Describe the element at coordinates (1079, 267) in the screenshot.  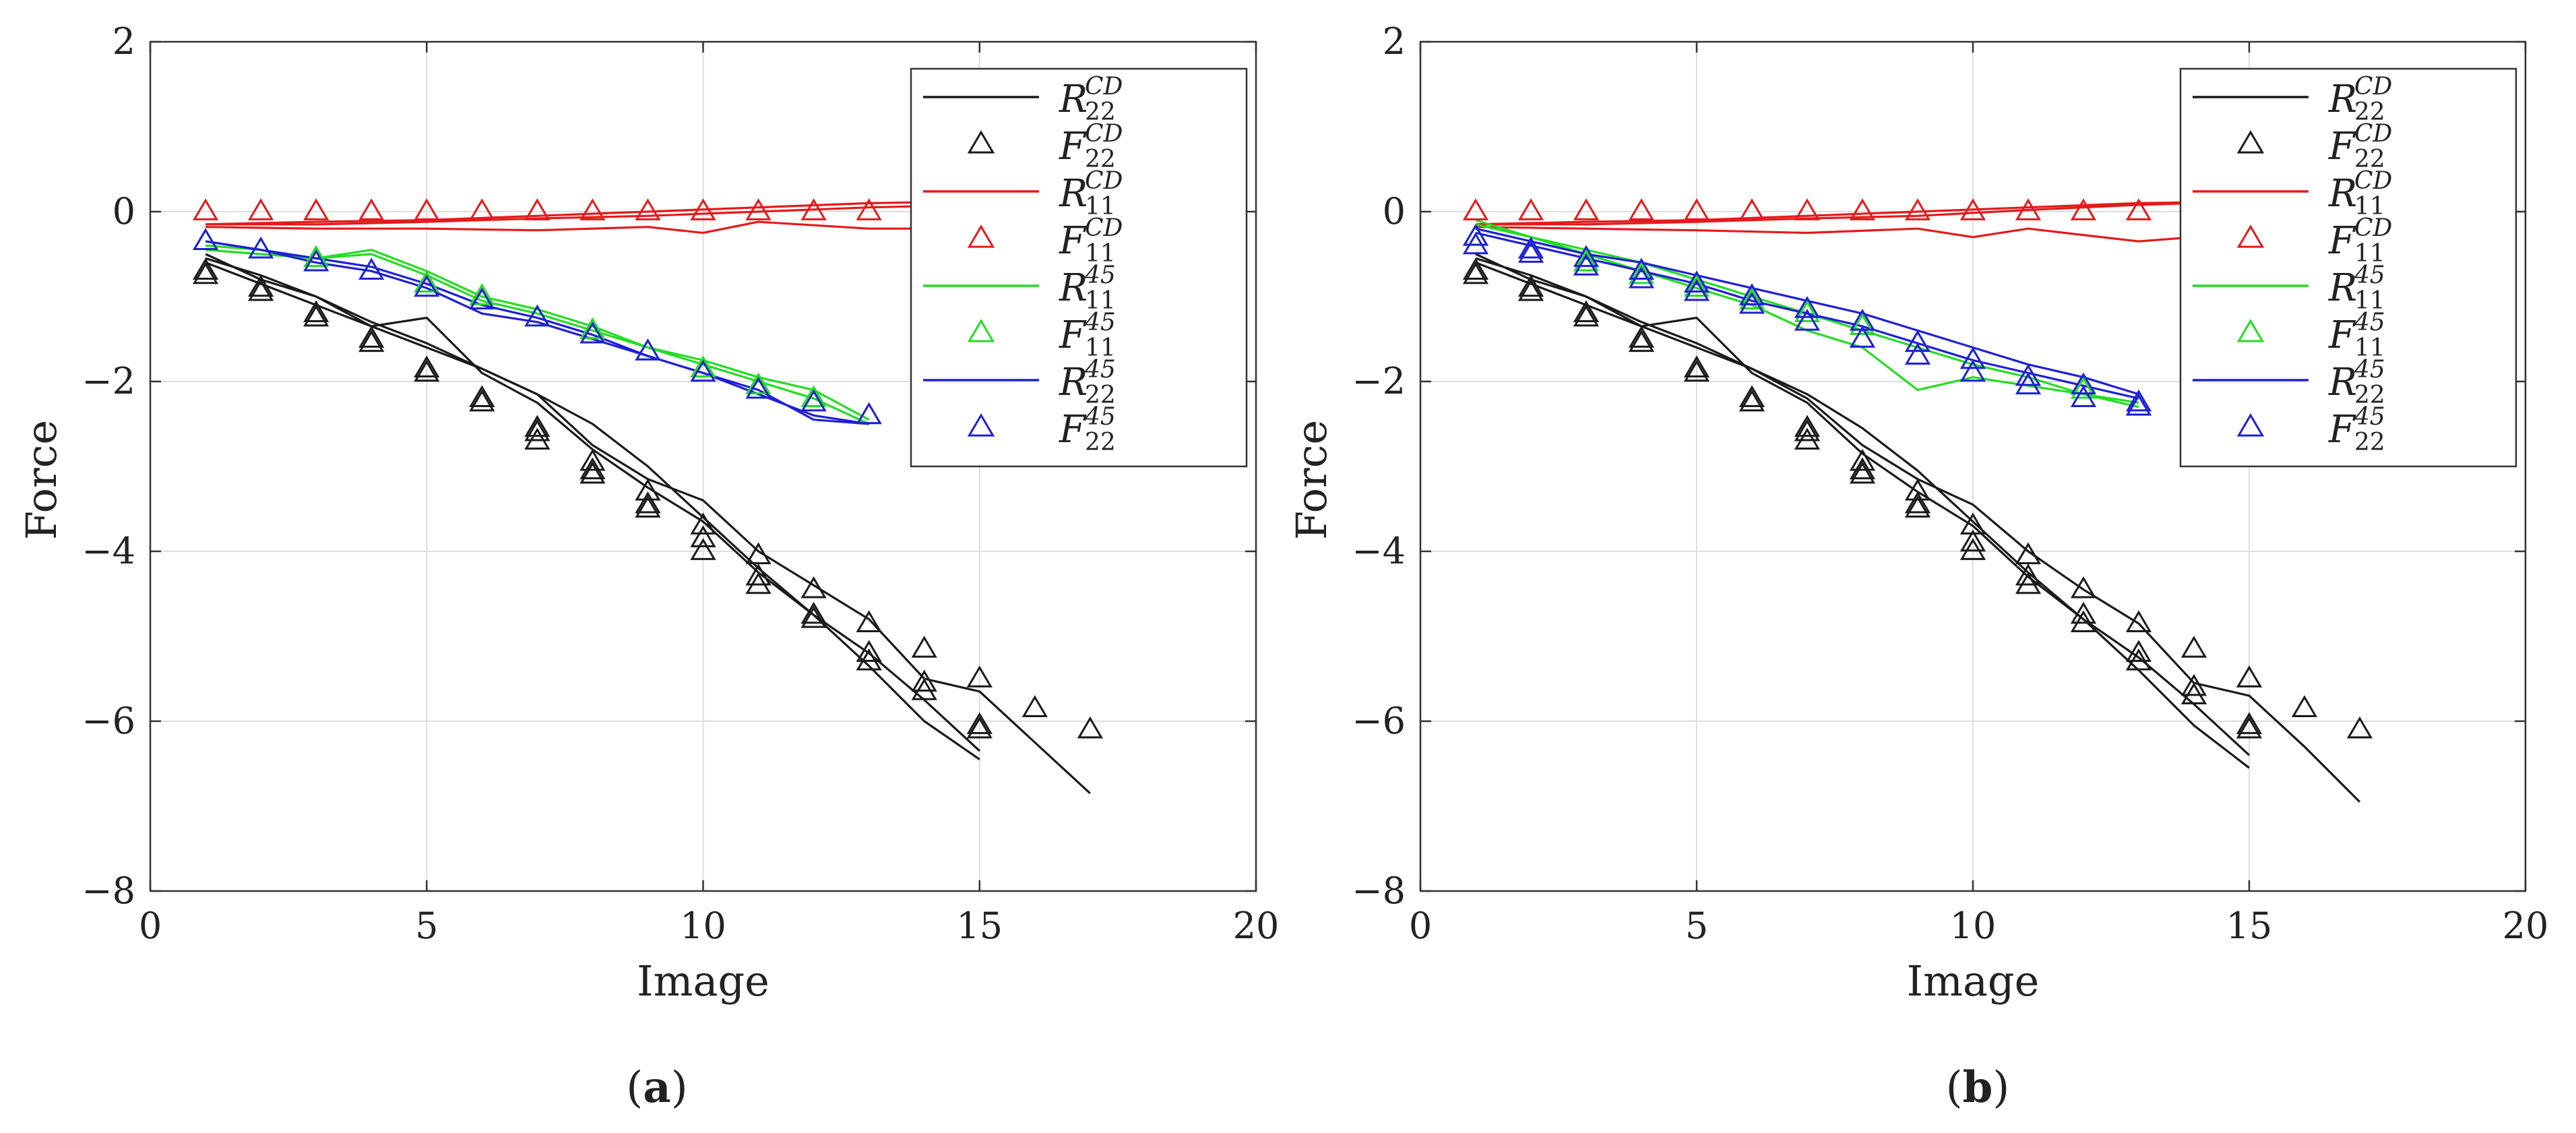
I see `legend-box` at that location.